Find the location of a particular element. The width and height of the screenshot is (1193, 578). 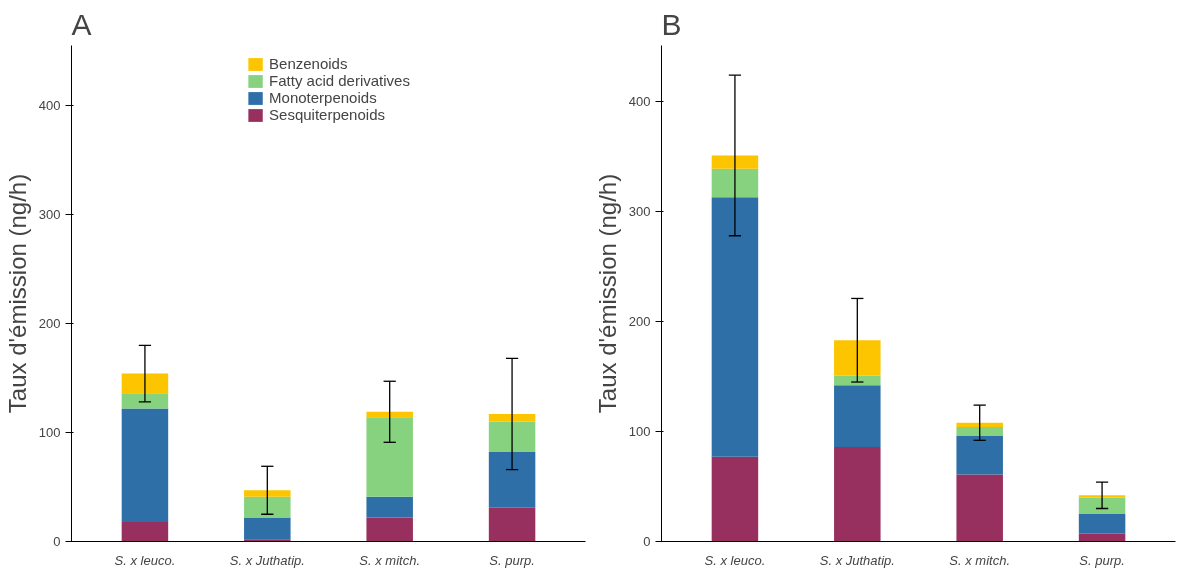

legend-label: Monoterpenoids is located at coordinates (323, 97).